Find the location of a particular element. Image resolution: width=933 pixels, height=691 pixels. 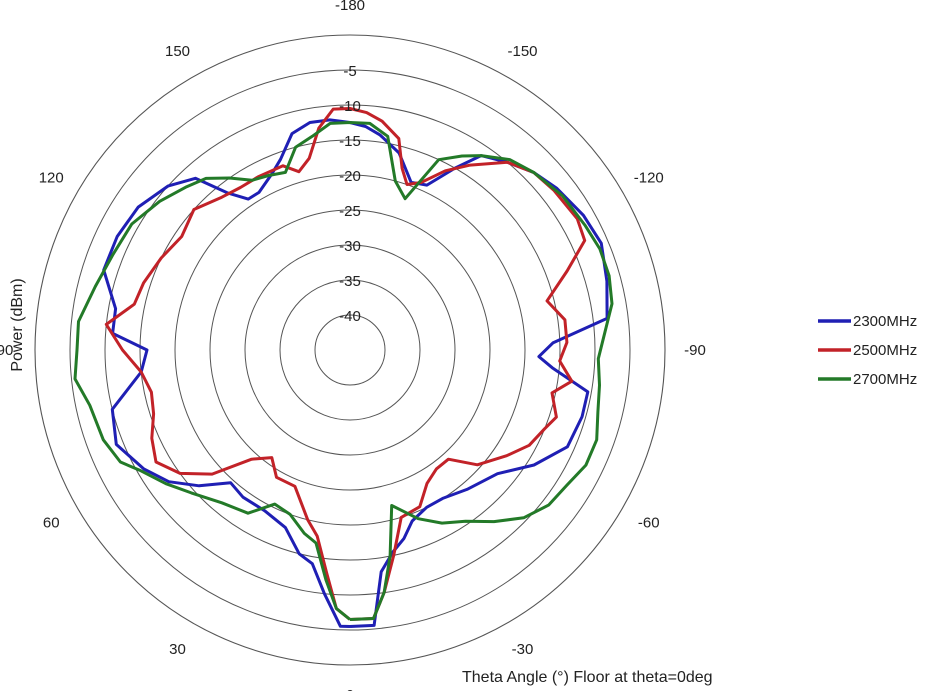

angle-tick-label: -60 is located at coordinates (649, 523).